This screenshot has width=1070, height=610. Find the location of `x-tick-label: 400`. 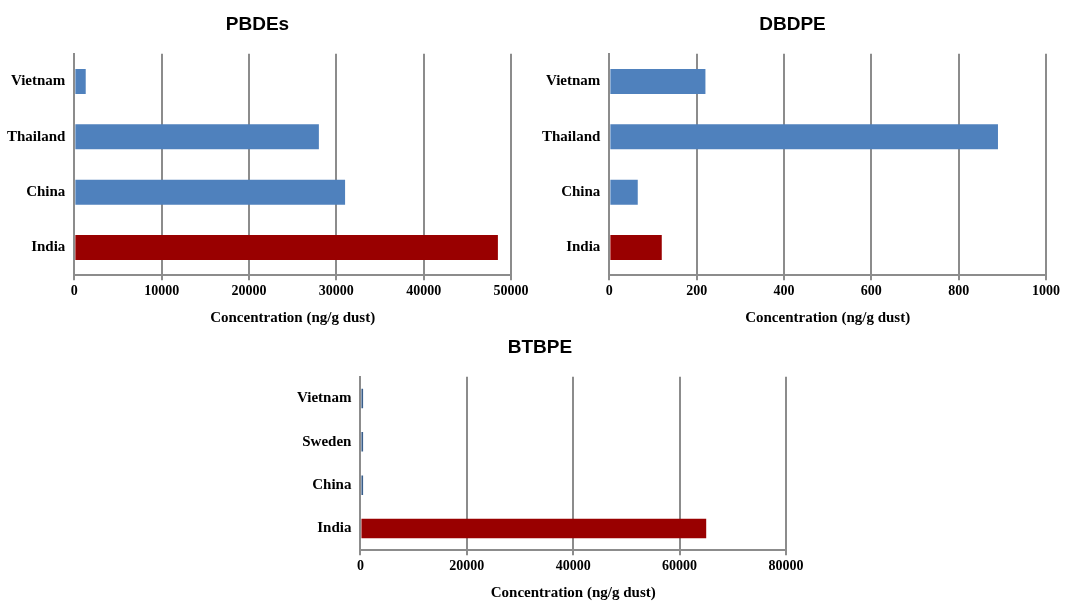

x-tick-label: 400 is located at coordinates (784, 291).